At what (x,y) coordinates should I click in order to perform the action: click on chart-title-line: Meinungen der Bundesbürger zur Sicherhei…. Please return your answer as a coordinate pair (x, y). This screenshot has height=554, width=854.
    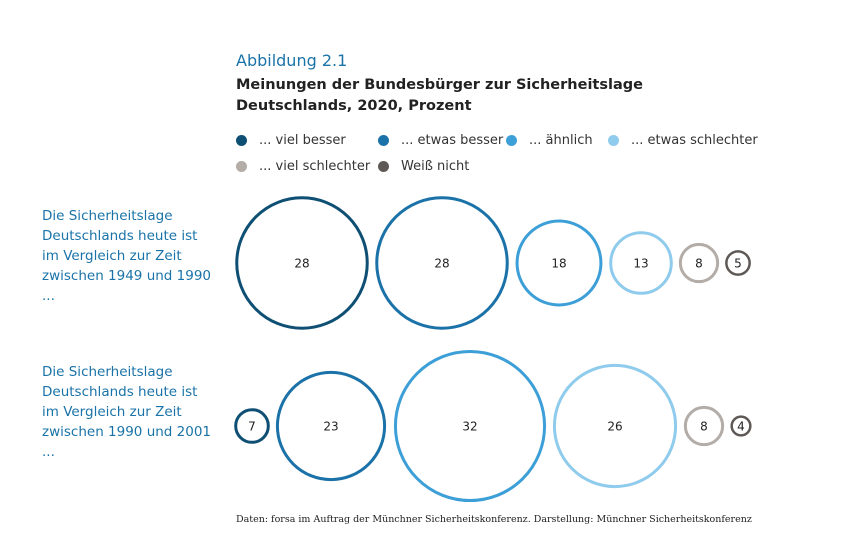
    Looking at the image, I should click on (439, 85).